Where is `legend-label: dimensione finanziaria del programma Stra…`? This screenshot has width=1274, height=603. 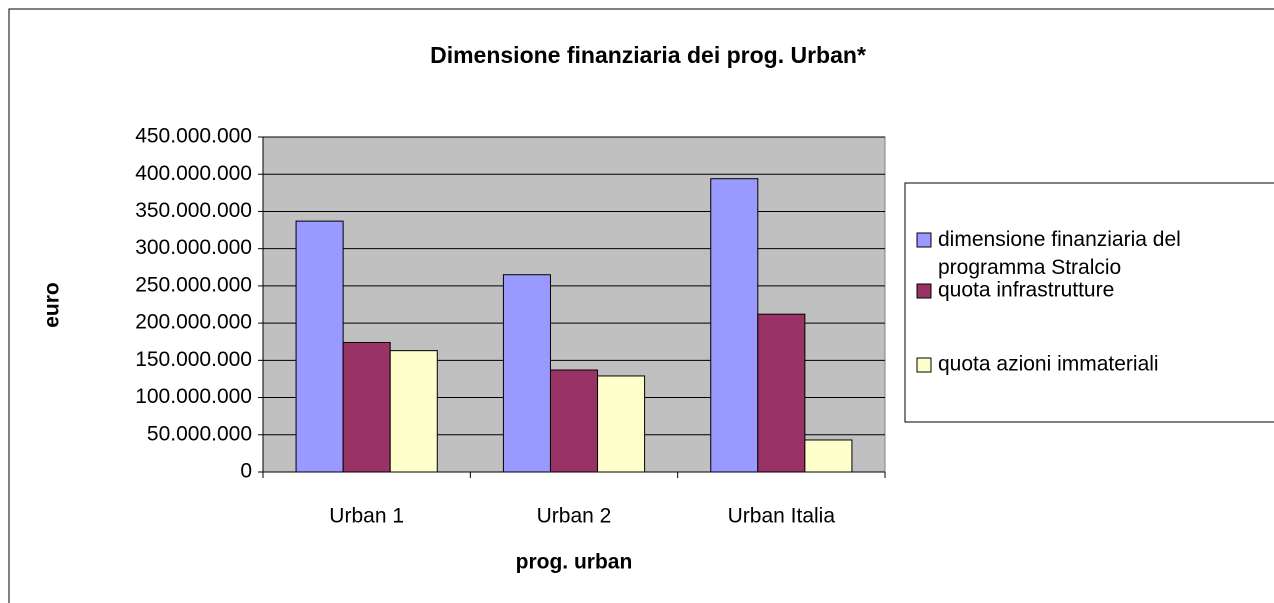
legend-label: dimensione finanziaria del programma Stra… is located at coordinates (1059, 253).